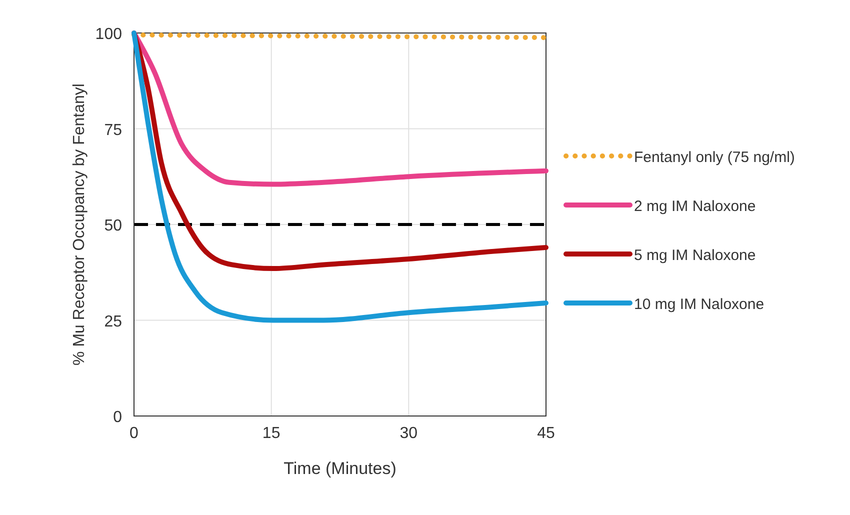 The image size is (850, 515). I want to click on y-axis-title: % Mu Receptor Occupancy by Fentanyl, so click(79, 225).